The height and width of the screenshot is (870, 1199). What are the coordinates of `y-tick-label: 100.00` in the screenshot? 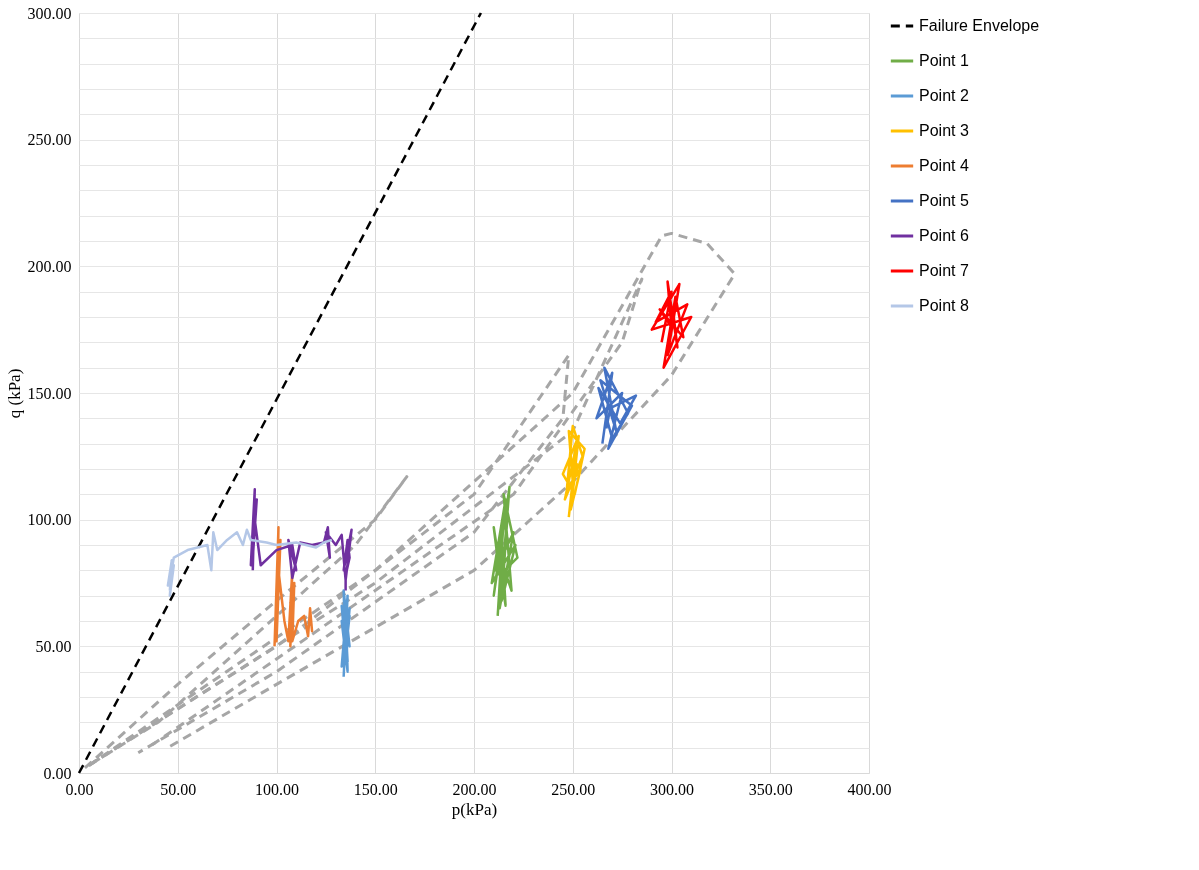 It's located at (49, 520).